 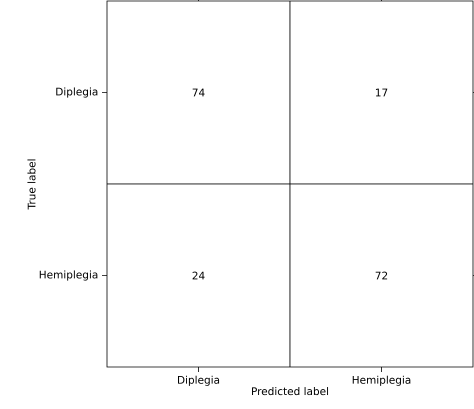 I want to click on data-label: 72, so click(x=382, y=276).